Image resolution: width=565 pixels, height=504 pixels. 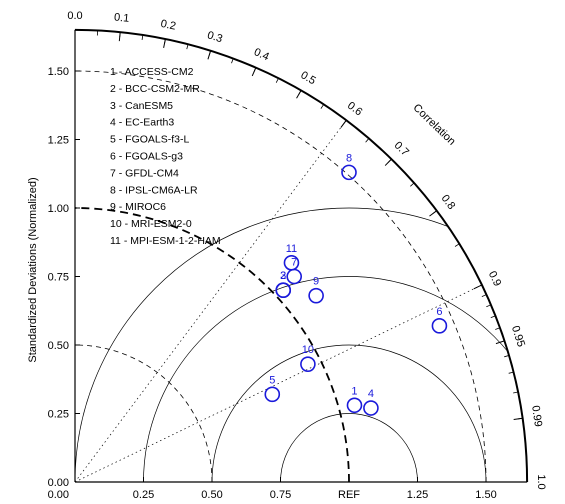 I want to click on y-tick-label: 1.50, so click(x=58, y=72).